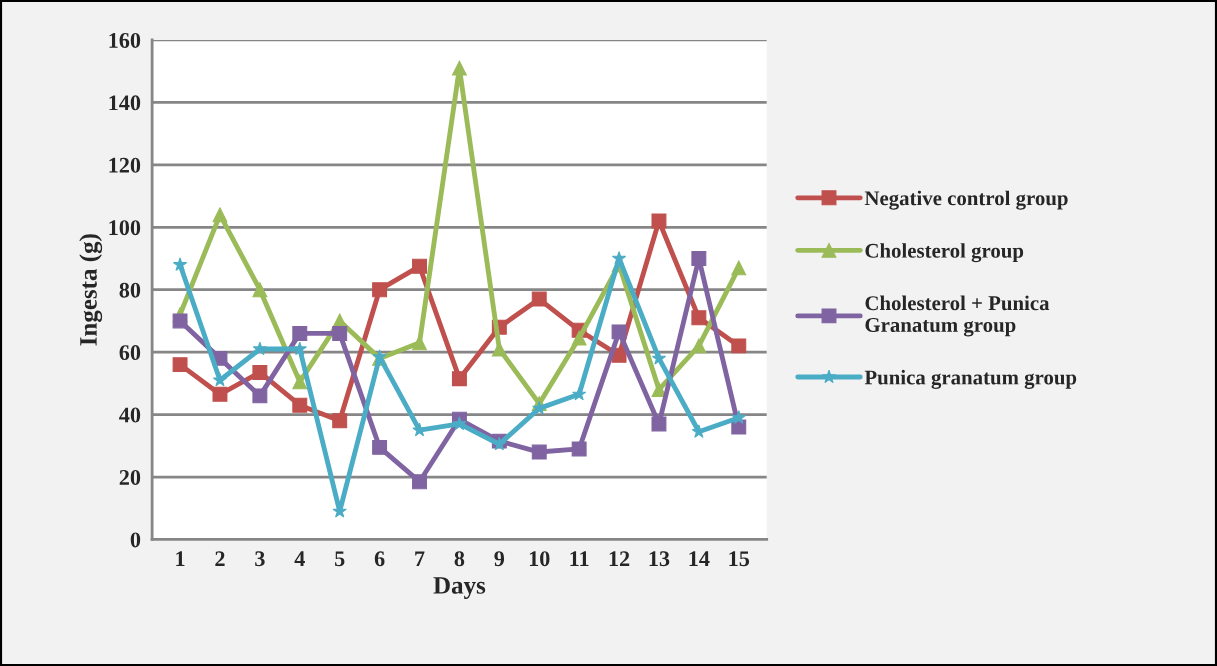  I want to click on x-tick-label: 9, so click(499, 559).